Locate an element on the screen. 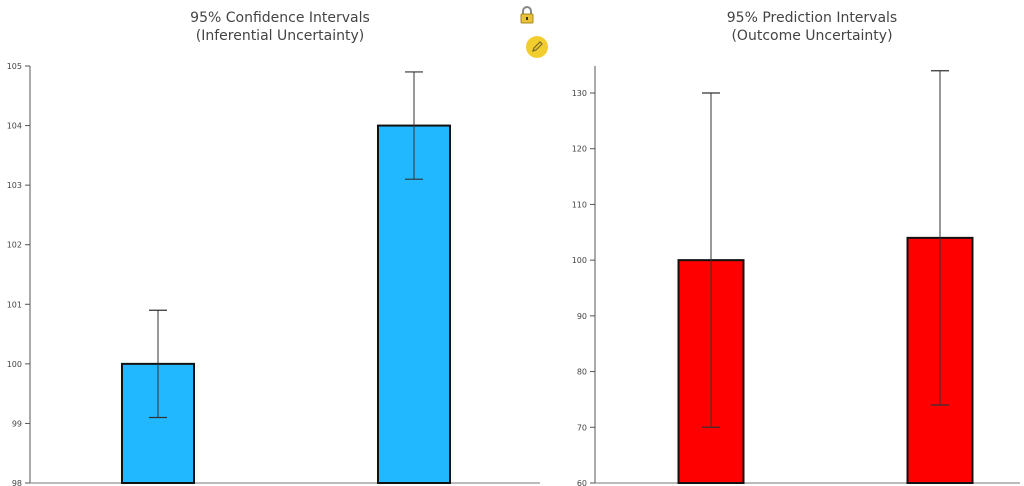 This screenshot has width=1024, height=486. y-tick-label: 80 is located at coordinates (582, 372).